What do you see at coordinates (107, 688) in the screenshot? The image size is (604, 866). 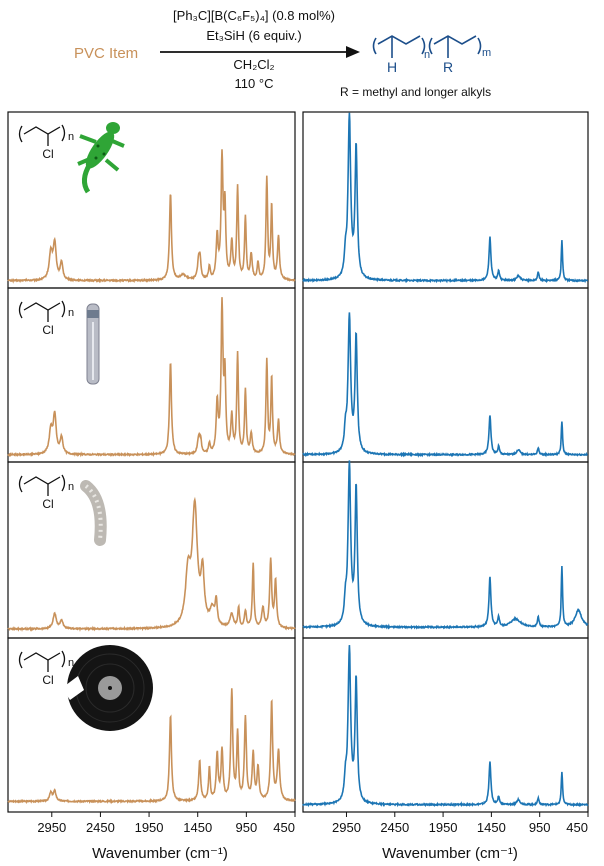 I see `vinyl-record-image` at bounding box center [107, 688].